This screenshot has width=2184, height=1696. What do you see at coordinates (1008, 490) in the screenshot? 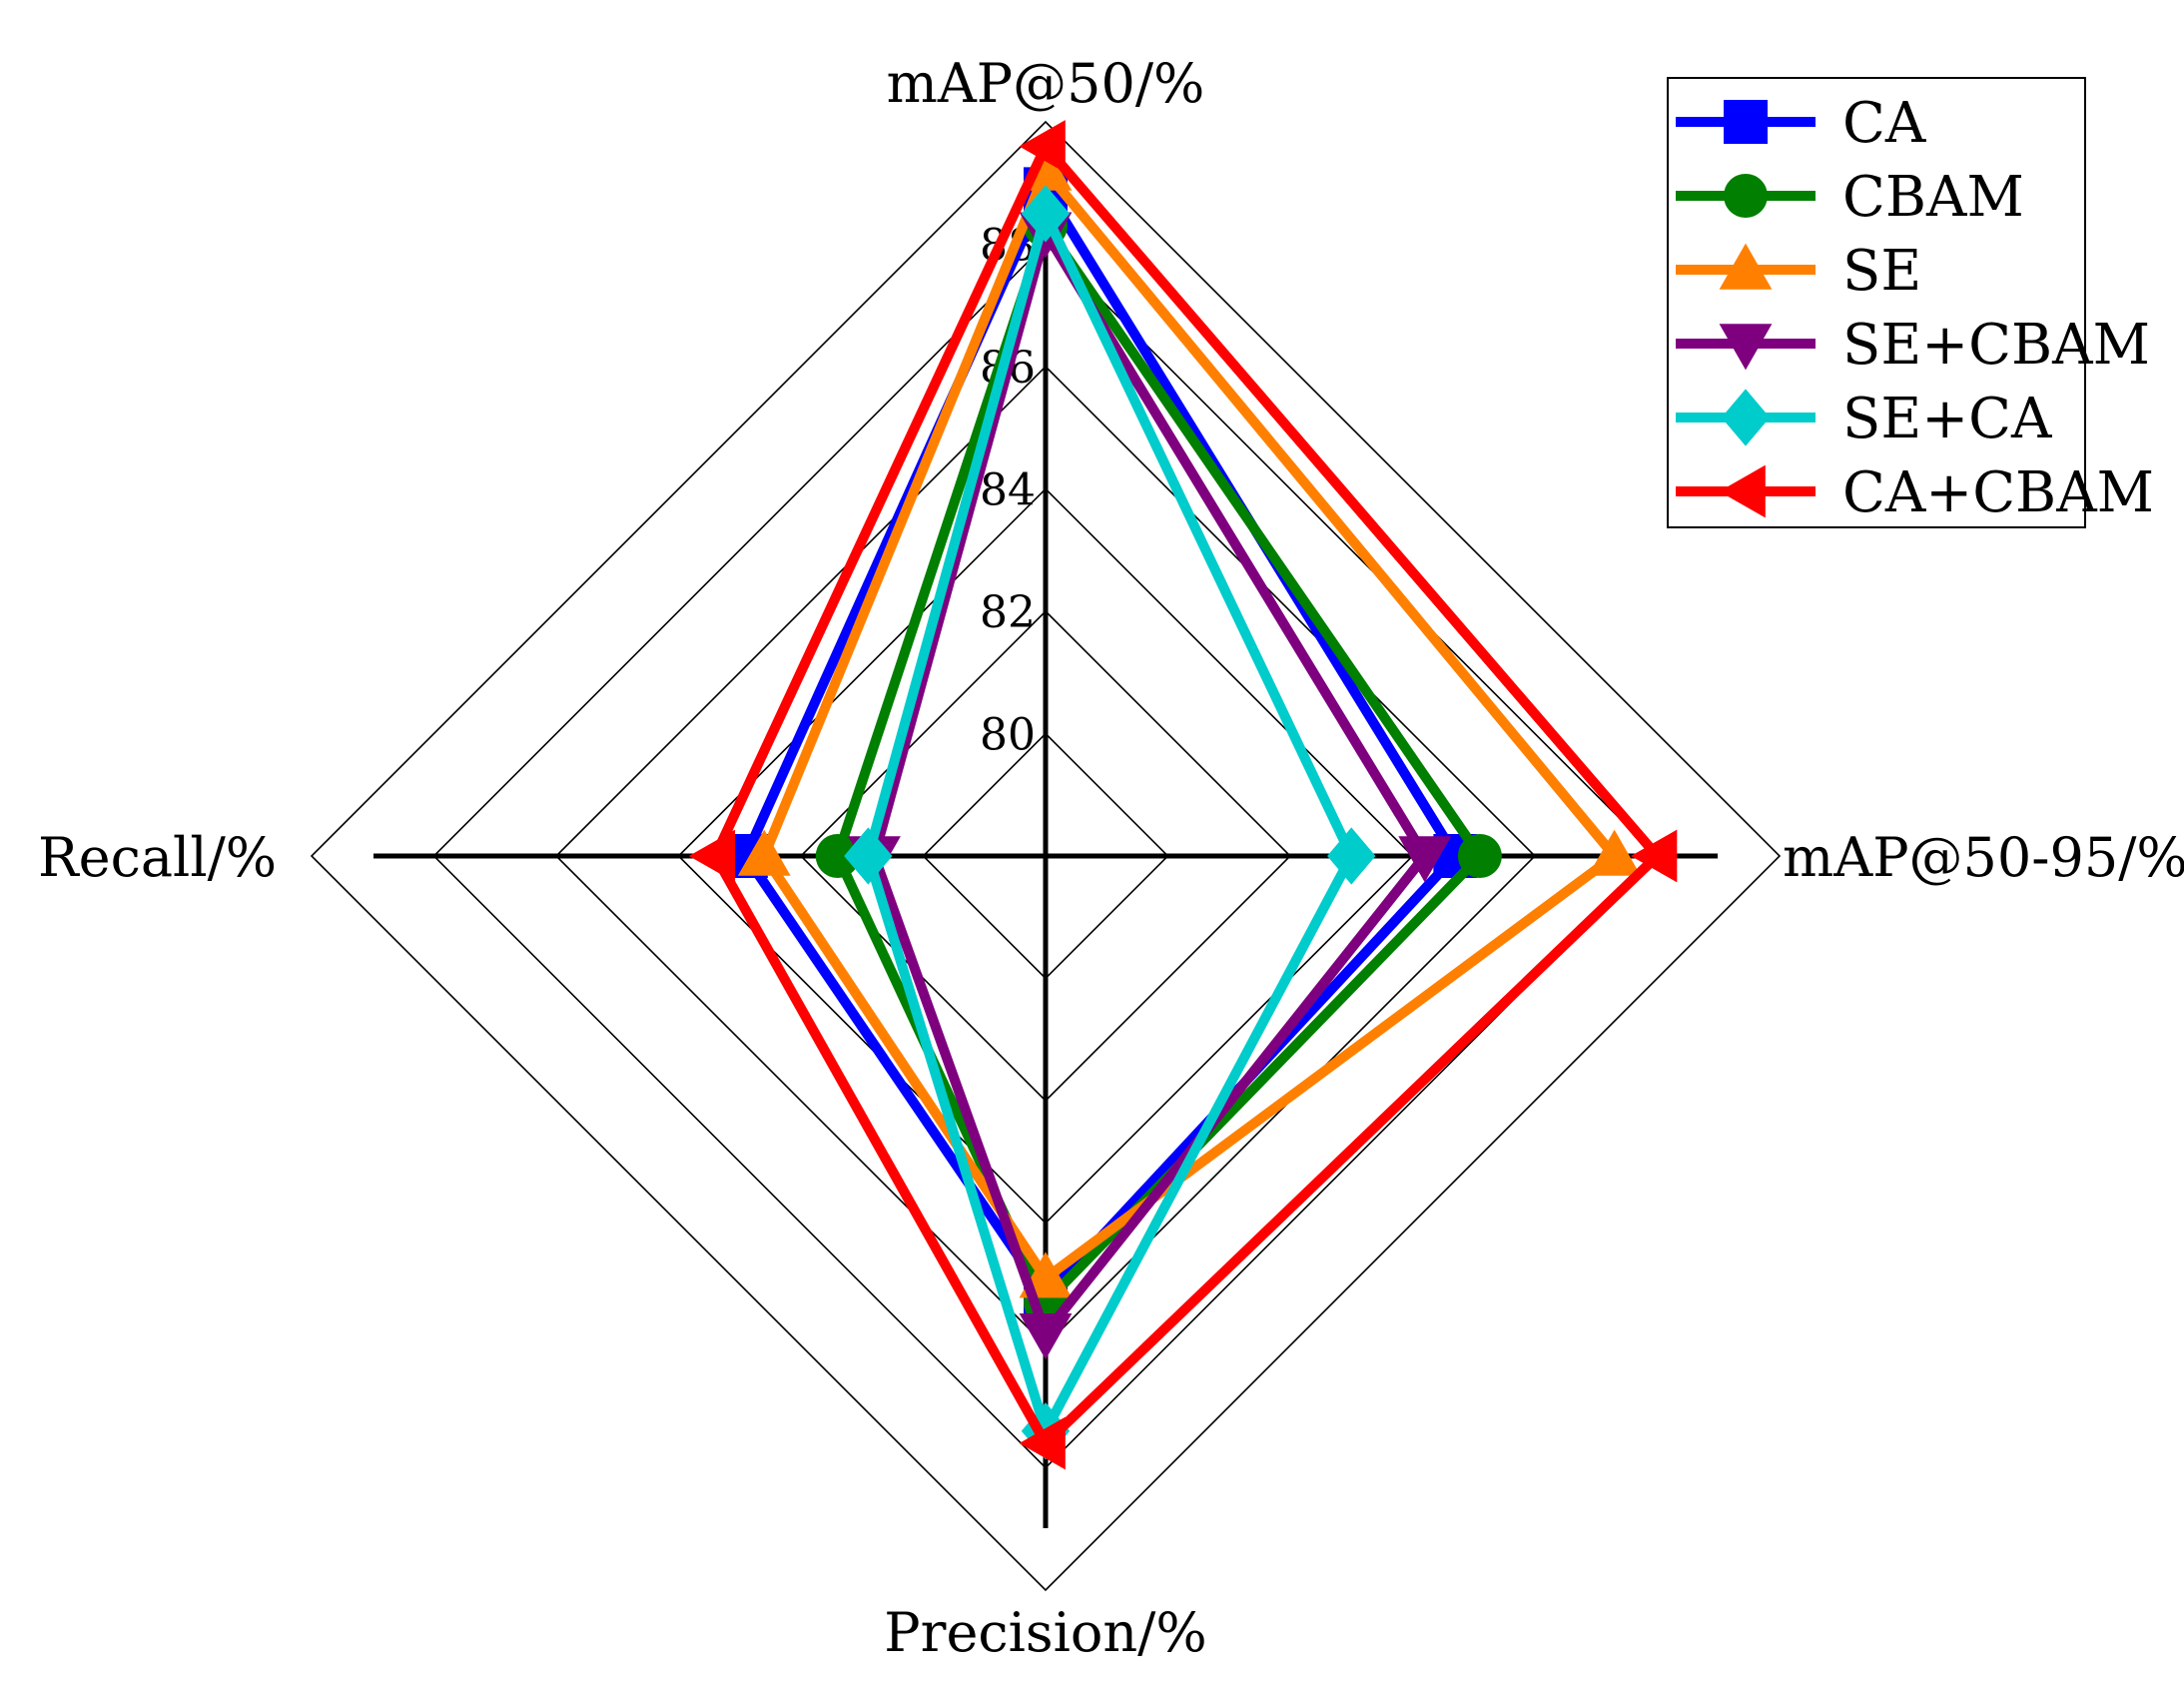
I see `tick-label: 84` at bounding box center [1008, 490].